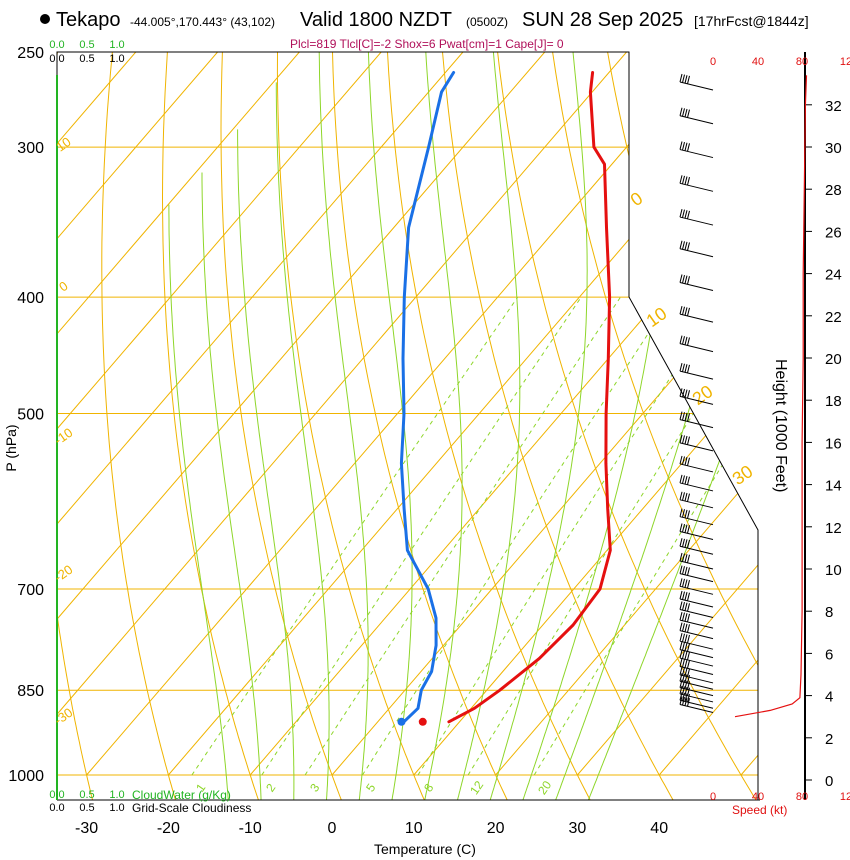  I want to click on temperature-axis-label: Temperature (C), so click(425, 849).